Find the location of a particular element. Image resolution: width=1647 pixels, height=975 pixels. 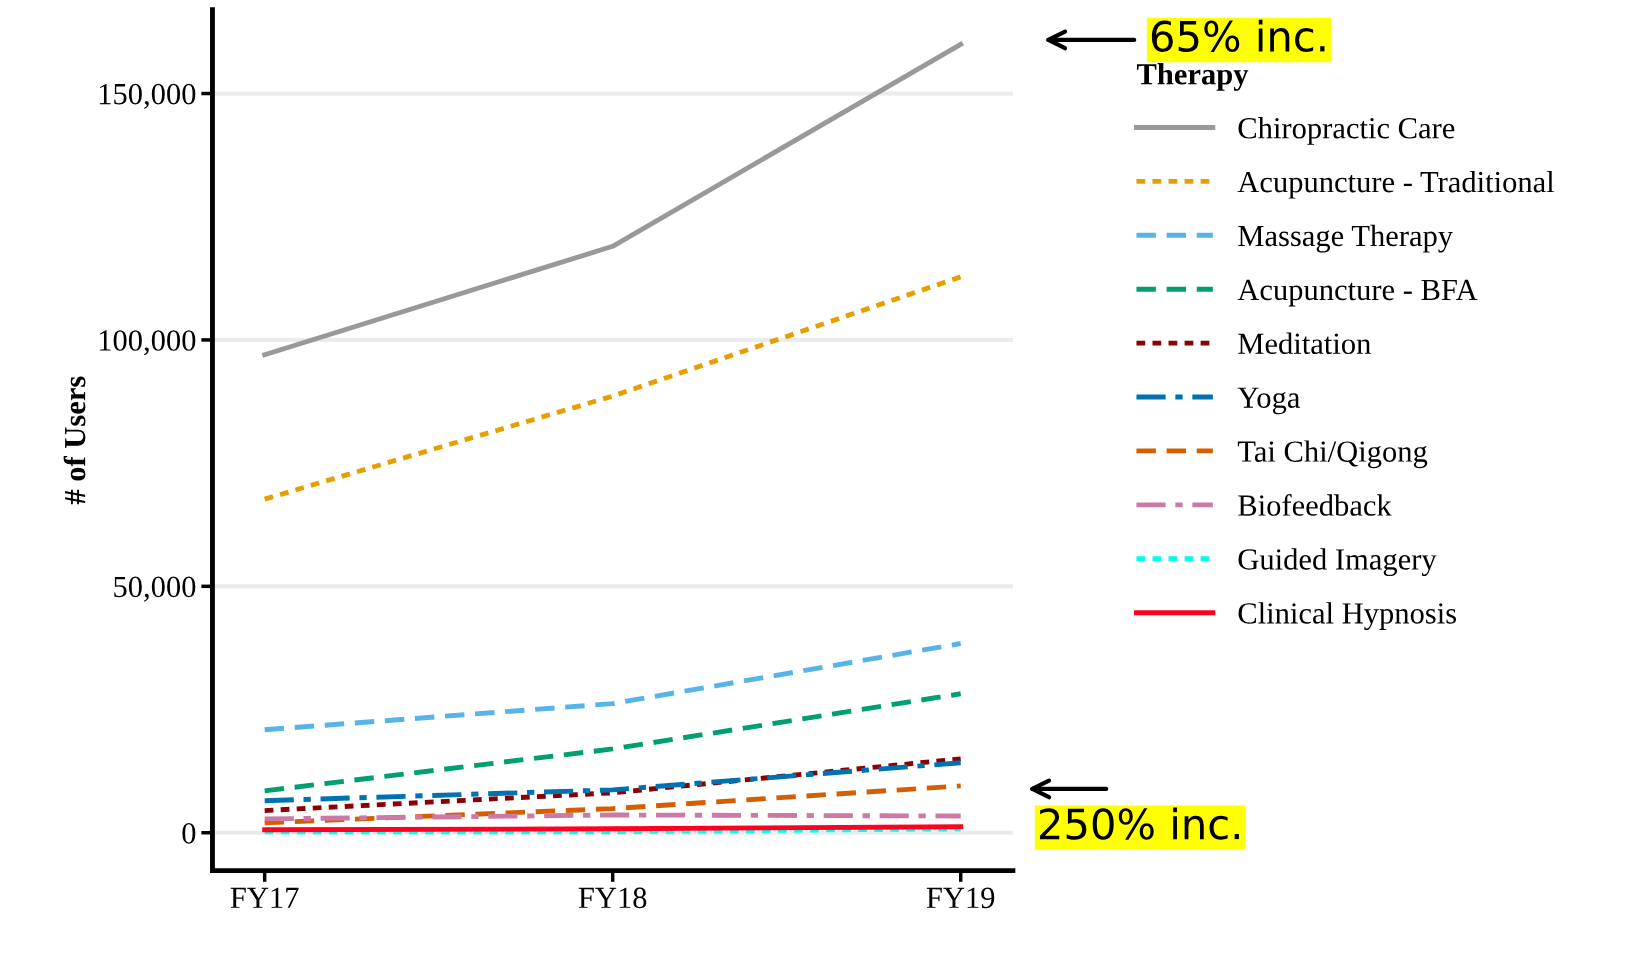

legend-label: Acupuncture - Traditional is located at coordinates (1396, 184).